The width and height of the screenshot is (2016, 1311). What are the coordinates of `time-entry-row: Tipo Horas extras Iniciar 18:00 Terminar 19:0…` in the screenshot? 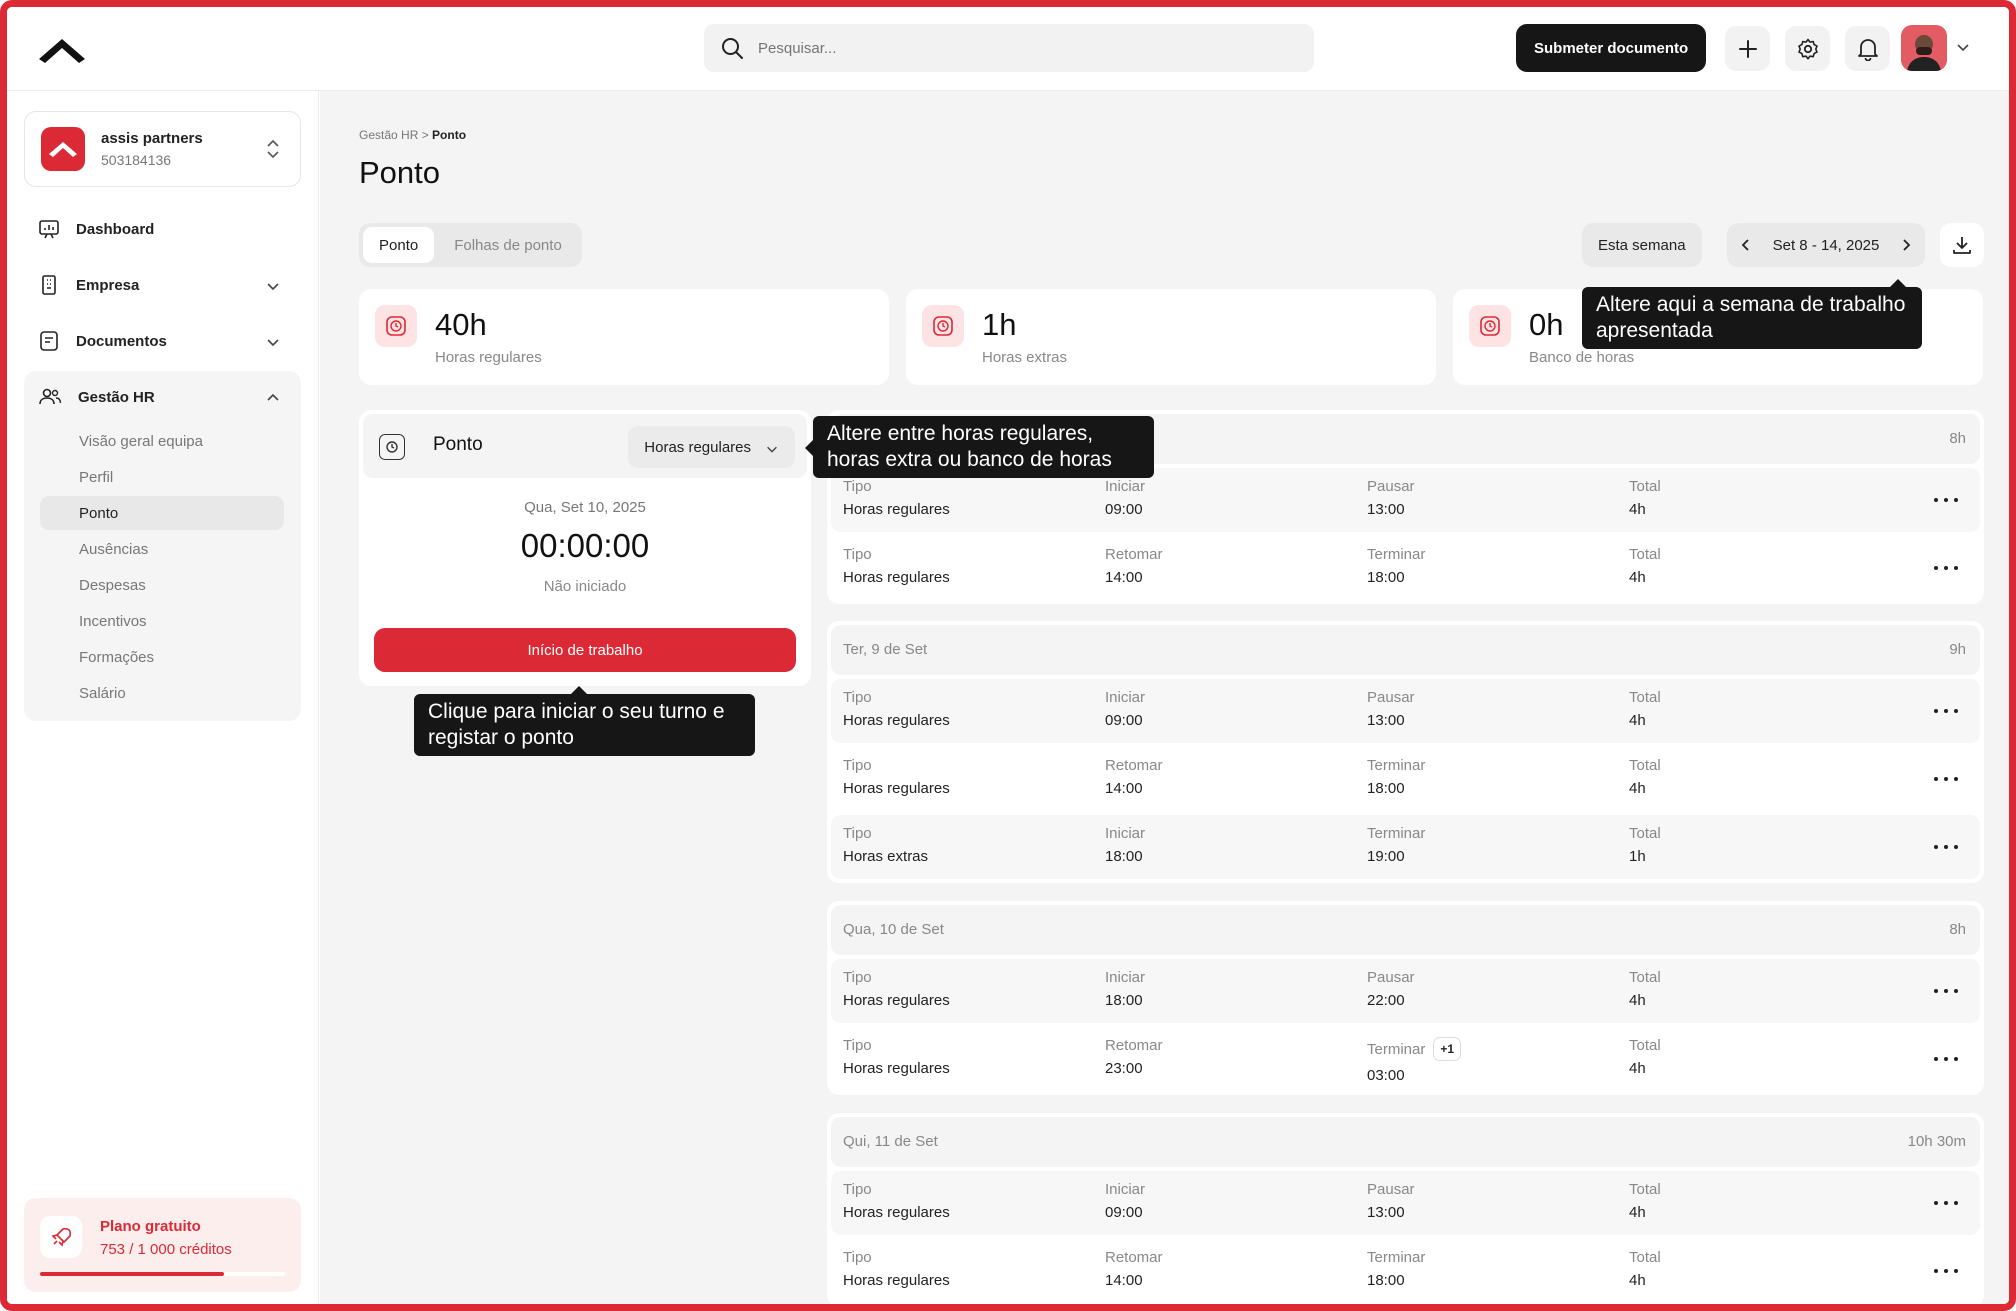 It's located at (1405, 847).